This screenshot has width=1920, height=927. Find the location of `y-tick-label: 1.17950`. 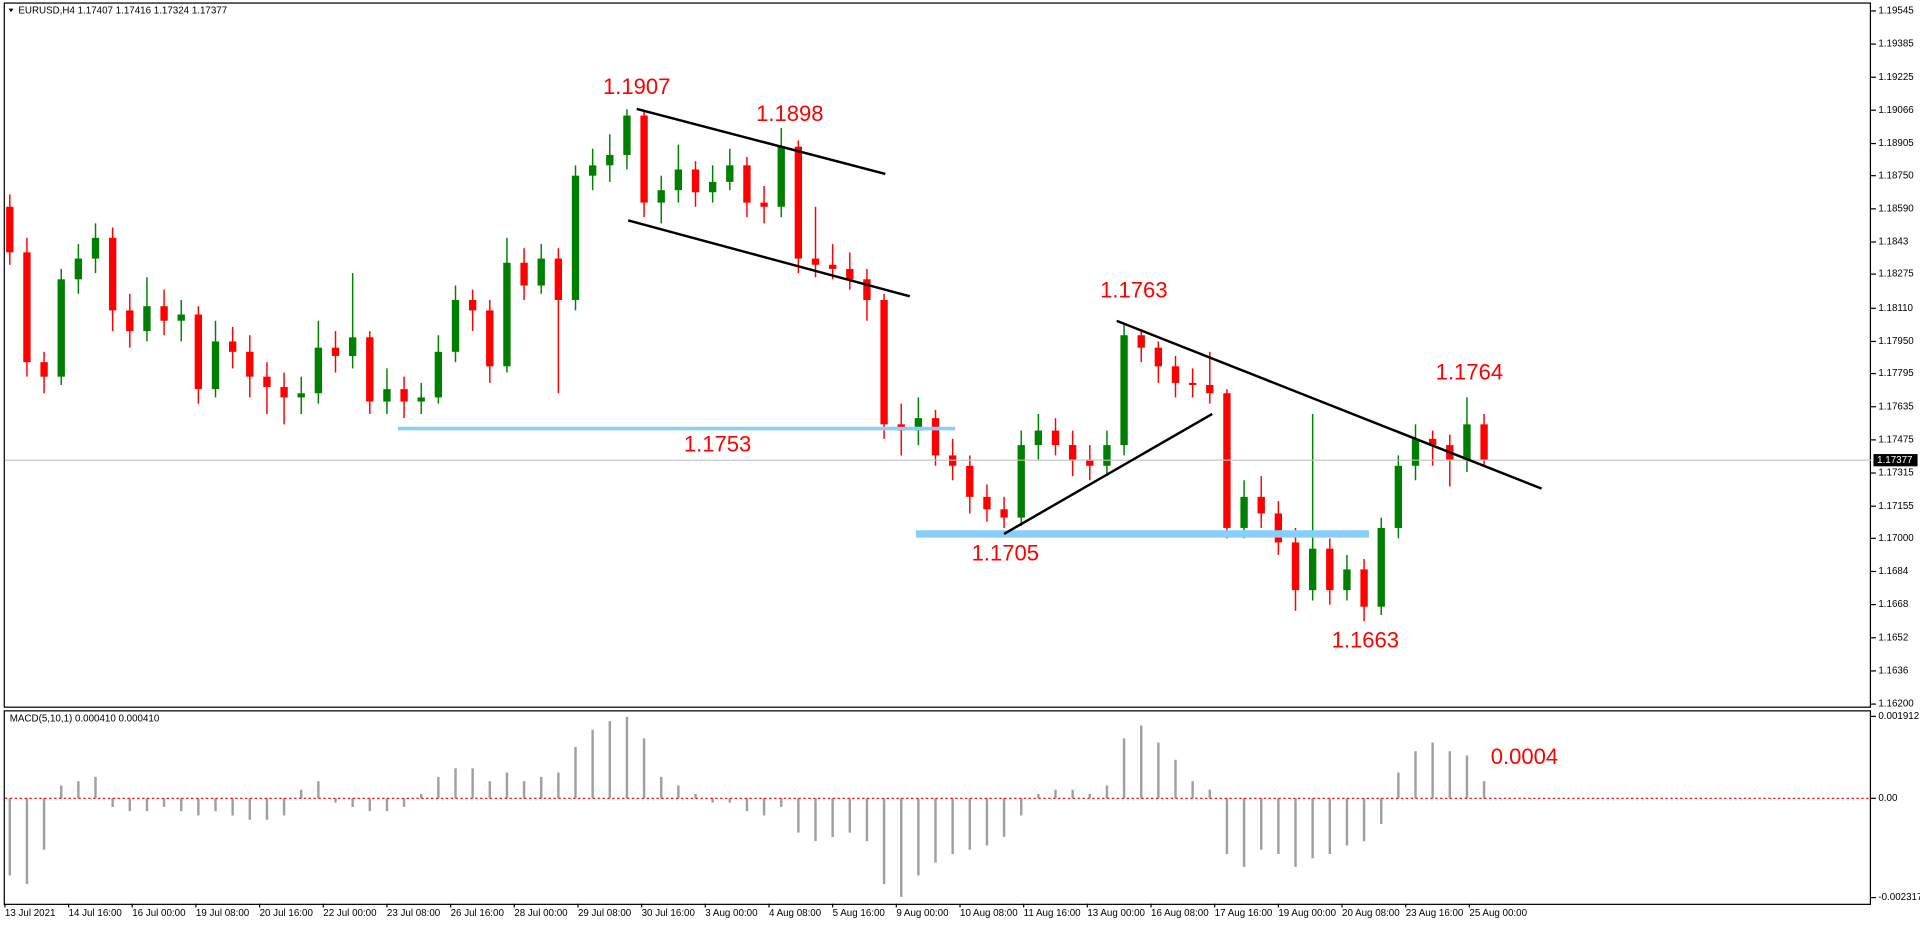

y-tick-label: 1.17950 is located at coordinates (1896, 341).